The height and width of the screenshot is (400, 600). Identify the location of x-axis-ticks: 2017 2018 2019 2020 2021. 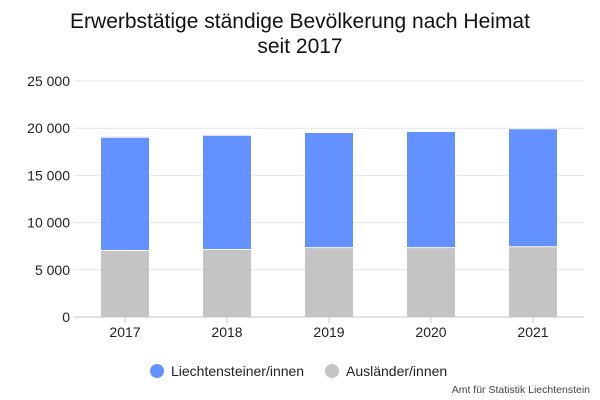
(329, 328).